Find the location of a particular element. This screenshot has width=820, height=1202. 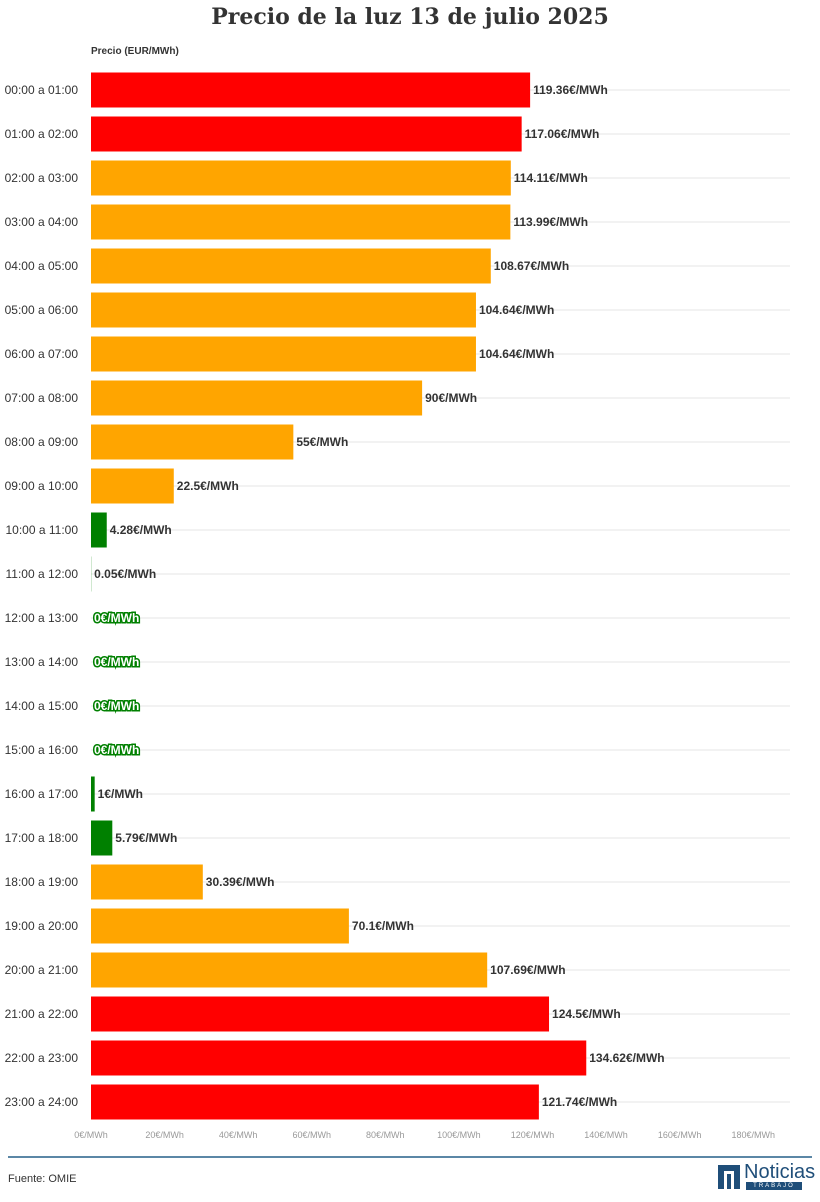

axis-label: Precio (EUR/MWh) is located at coordinates (135, 51).